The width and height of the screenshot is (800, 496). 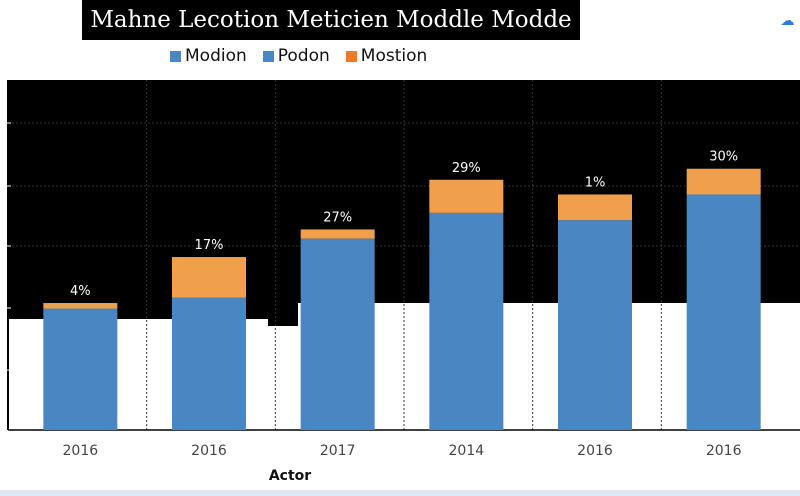 I want to click on legend-label-modion: Modion, so click(x=216, y=56).